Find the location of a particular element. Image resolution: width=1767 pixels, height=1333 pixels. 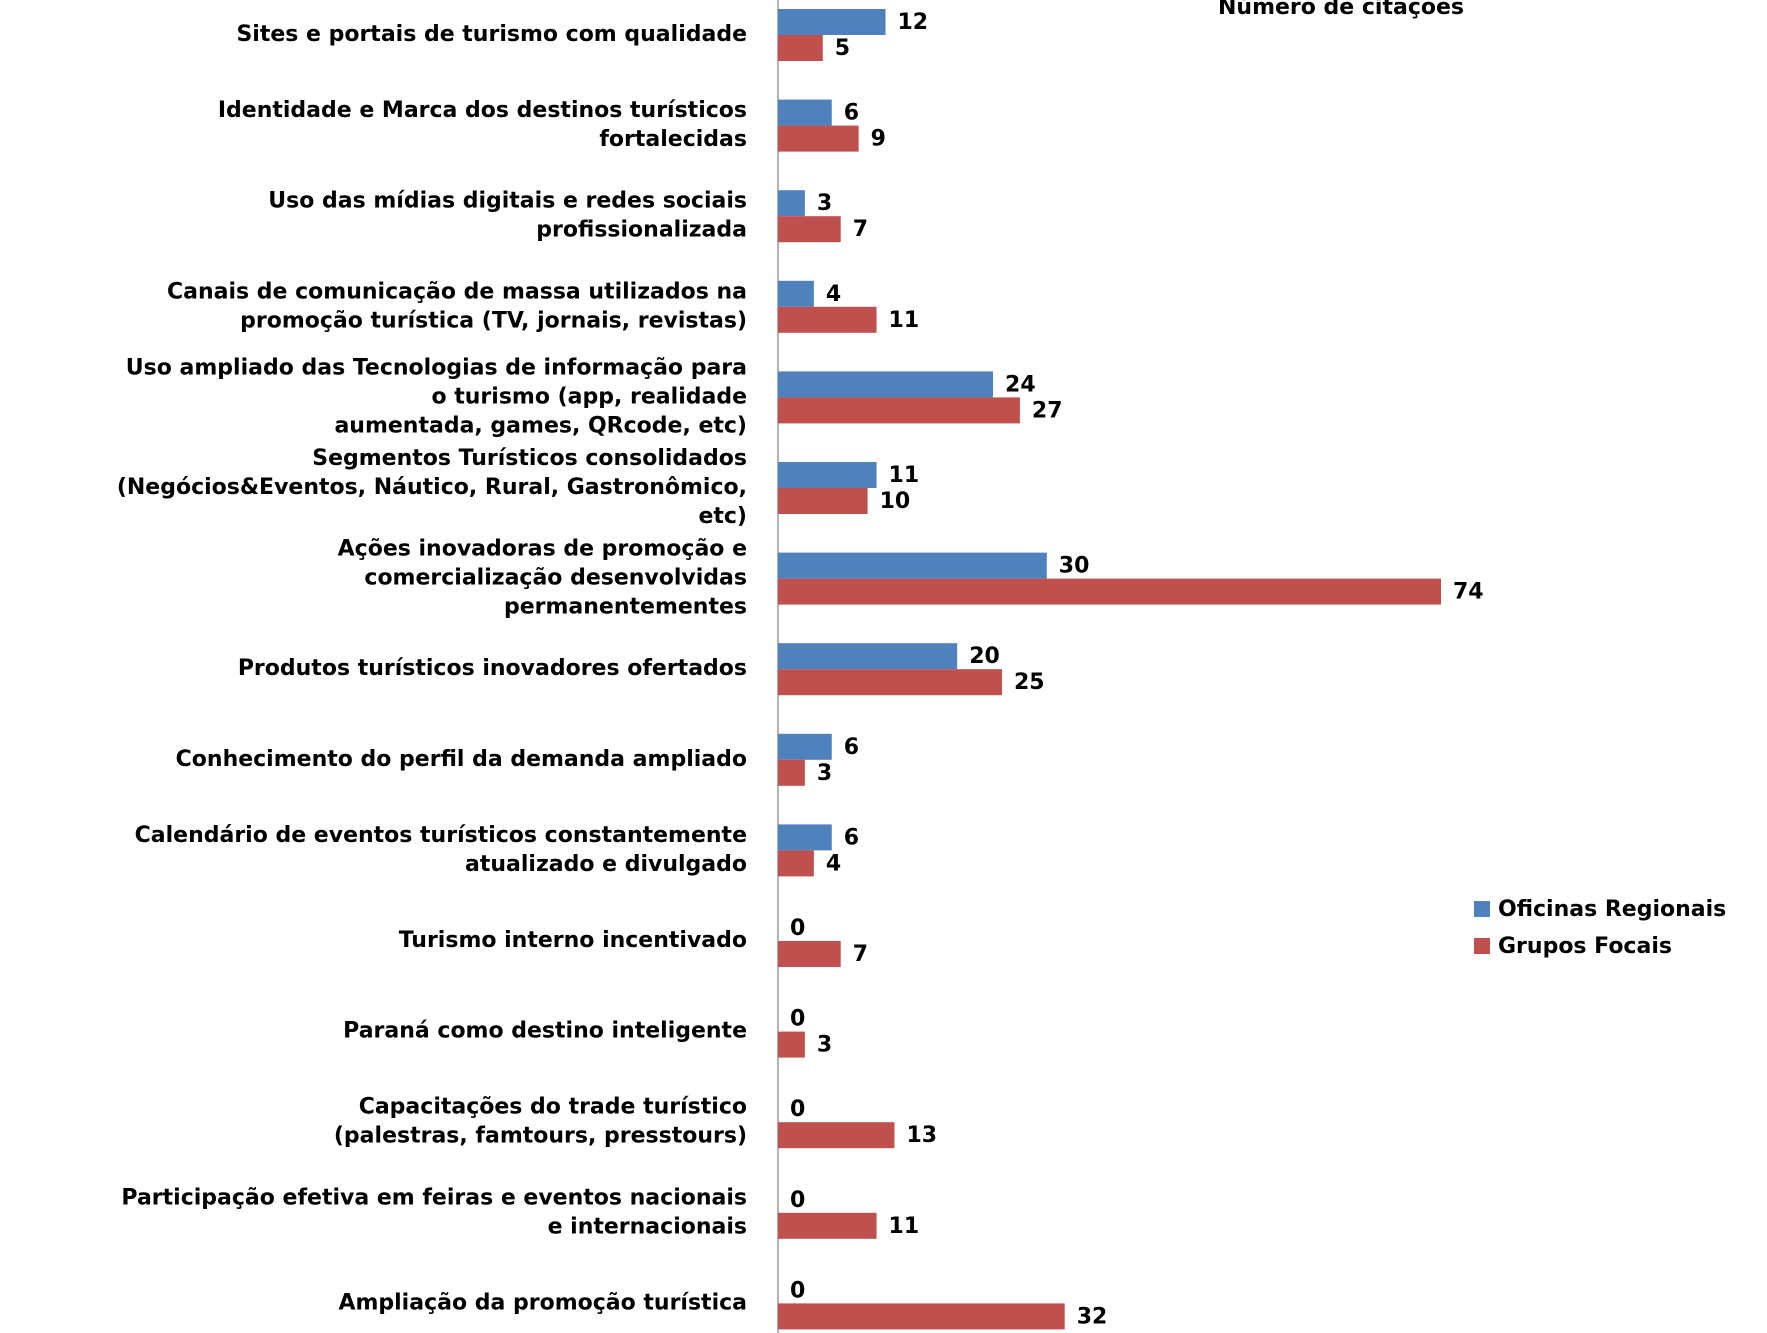

data-label: 30 is located at coordinates (1074, 566).